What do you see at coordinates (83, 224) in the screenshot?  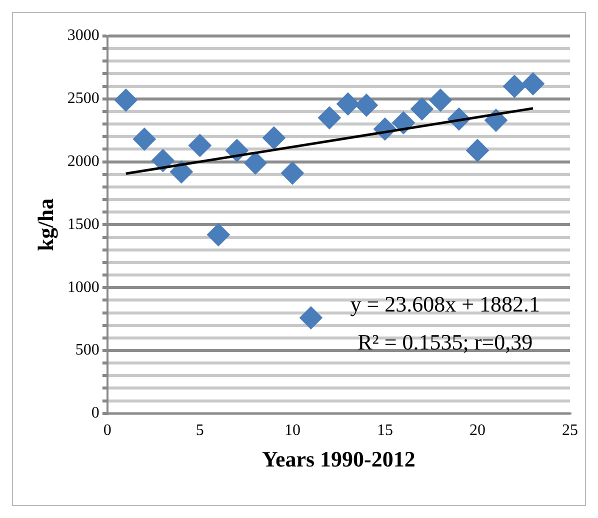 I see `y-tick-label: 1500` at bounding box center [83, 224].